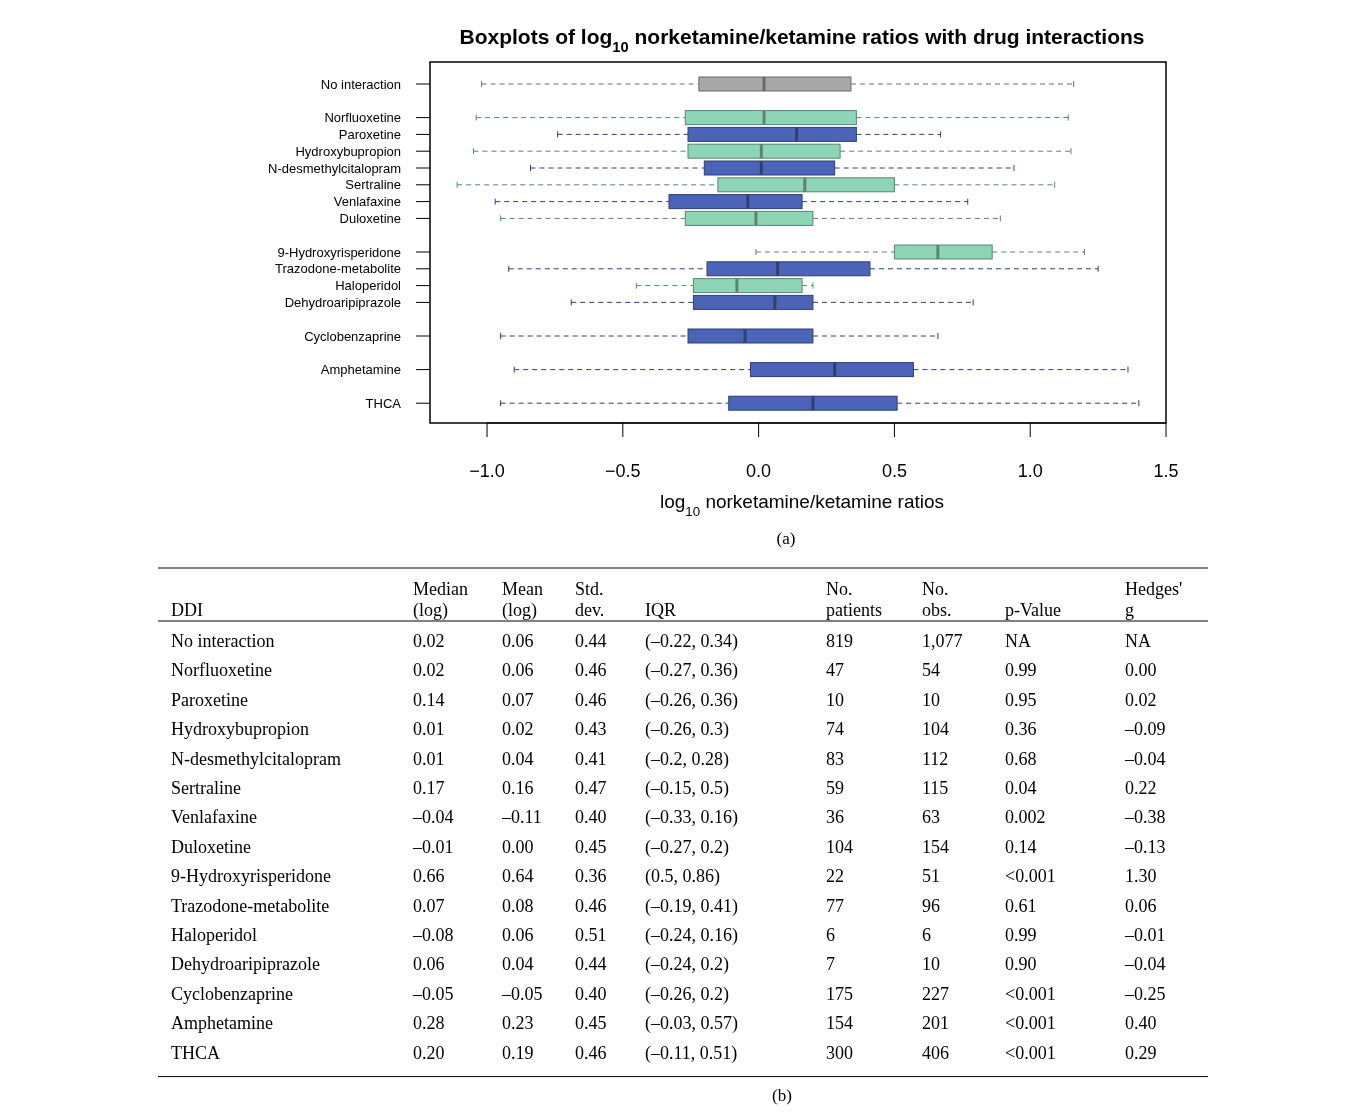  What do you see at coordinates (935, 1052) in the screenshot?
I see `text: 406` at bounding box center [935, 1052].